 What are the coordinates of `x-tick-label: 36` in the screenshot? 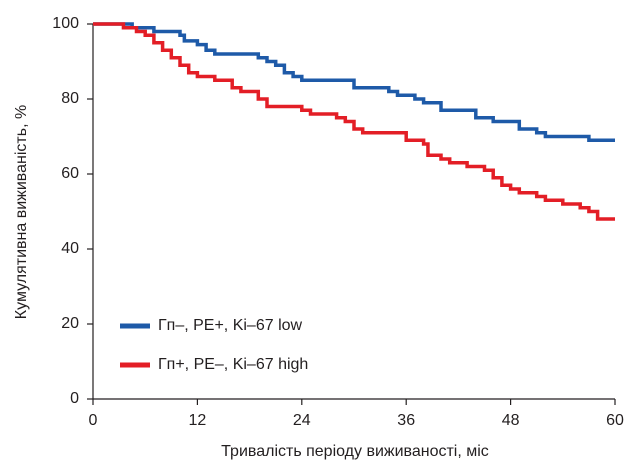 It's located at (406, 420).